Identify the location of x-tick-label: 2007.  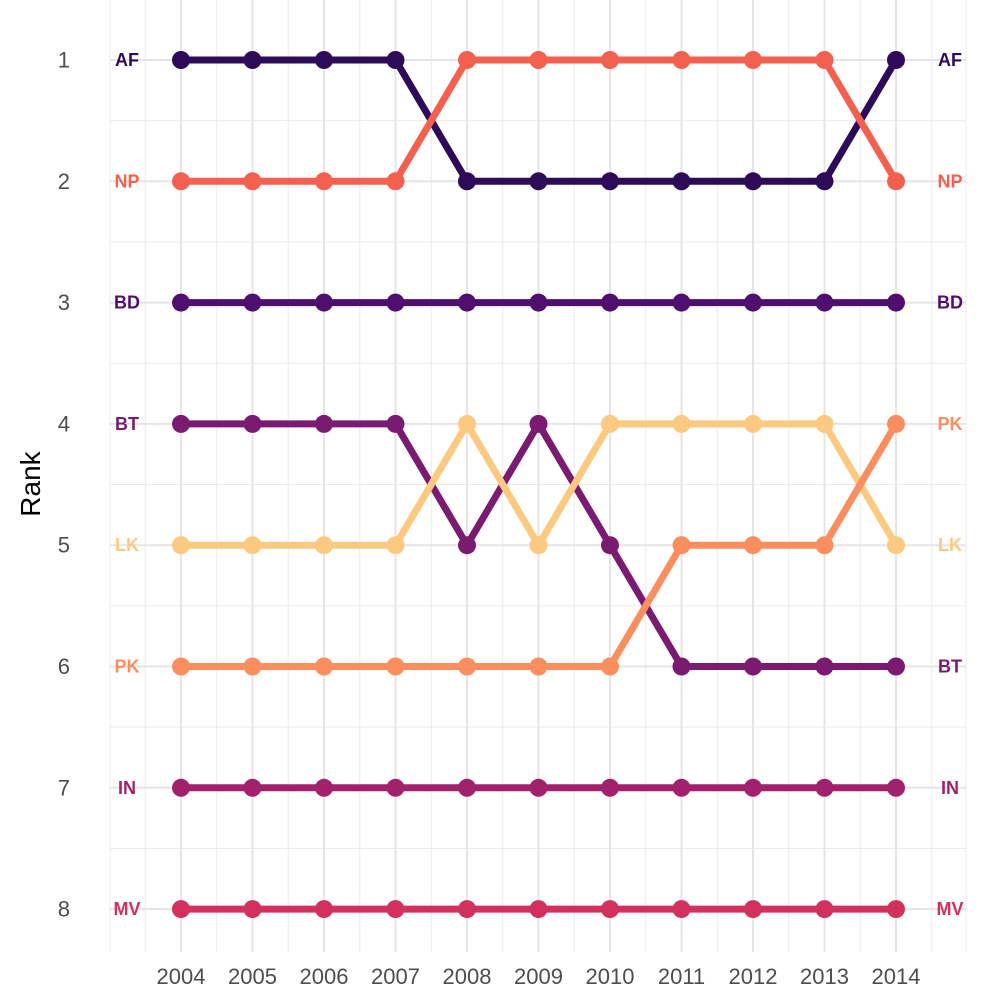
(395, 976).